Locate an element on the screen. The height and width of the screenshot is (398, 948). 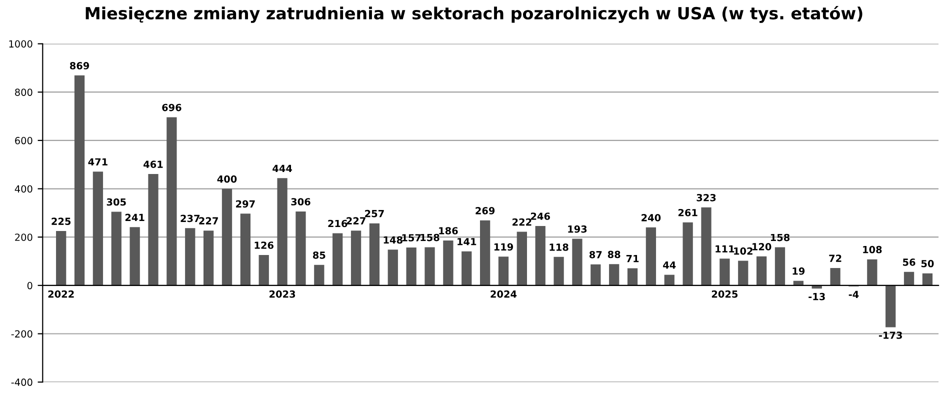
data-label: 306 is located at coordinates (300, 202).